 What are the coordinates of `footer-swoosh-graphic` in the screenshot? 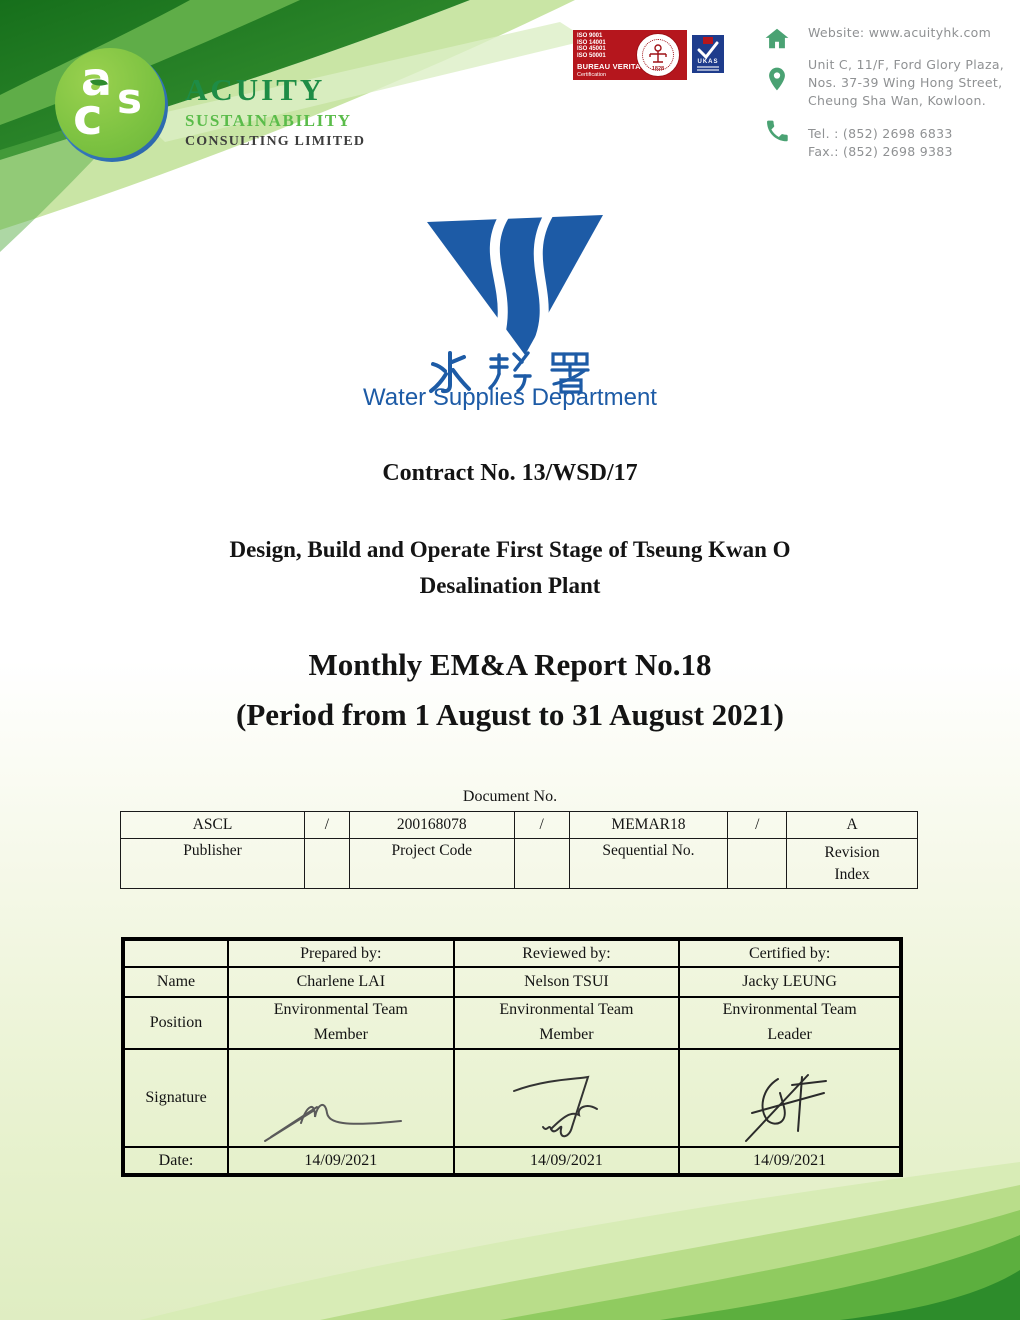 It's located at (580, 1241).